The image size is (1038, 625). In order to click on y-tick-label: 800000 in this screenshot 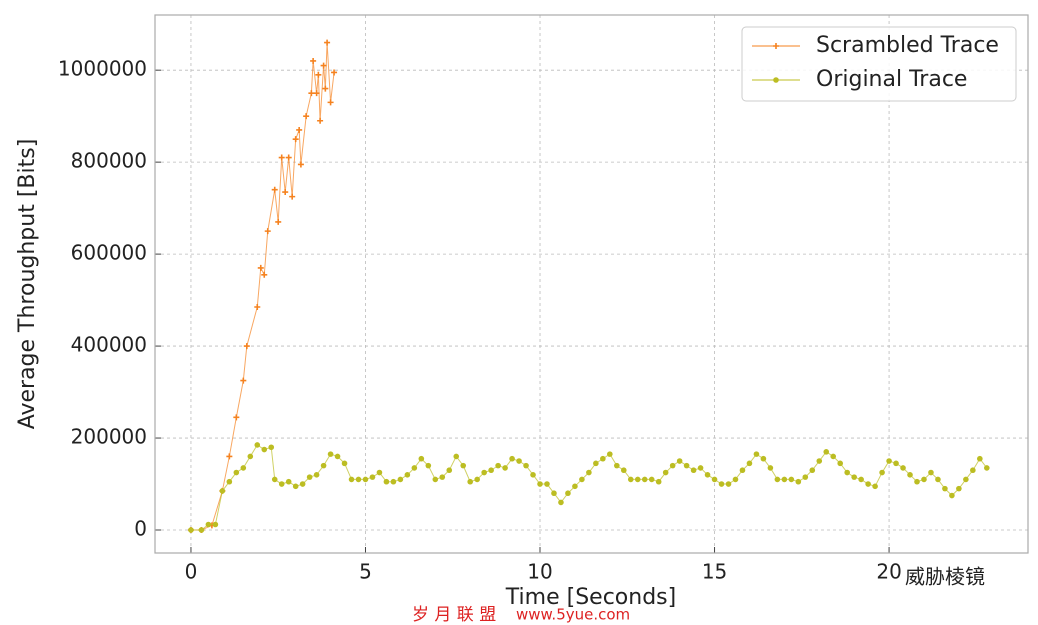, I will do `click(109, 161)`.